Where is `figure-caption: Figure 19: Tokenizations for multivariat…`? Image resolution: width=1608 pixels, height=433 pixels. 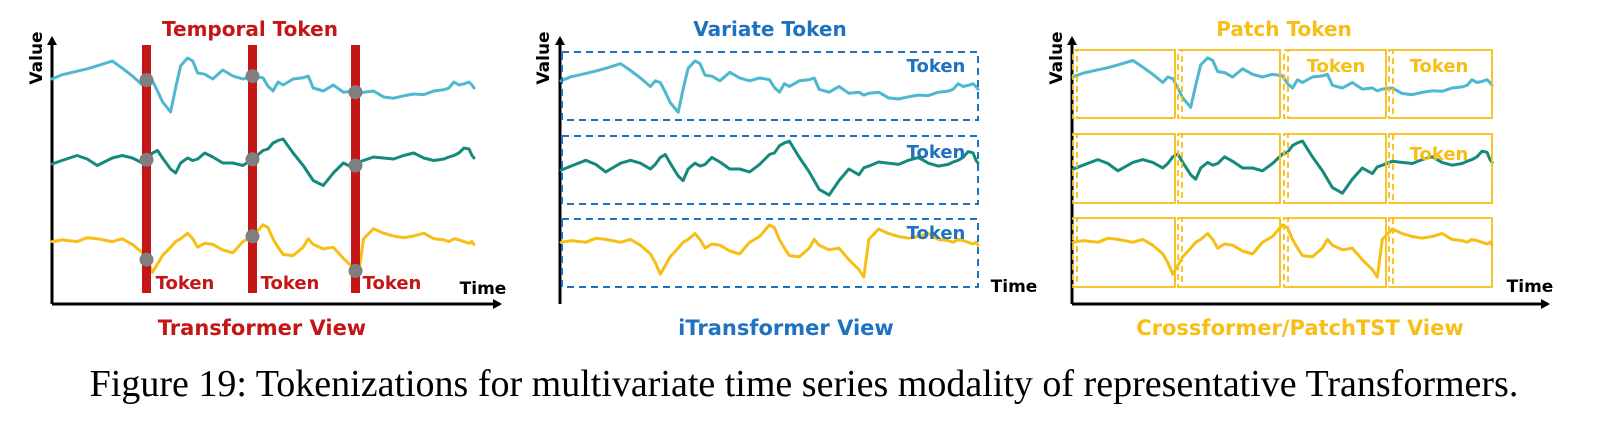 figure-caption: Figure 19: Tokenizations for multivariat… is located at coordinates (804, 384).